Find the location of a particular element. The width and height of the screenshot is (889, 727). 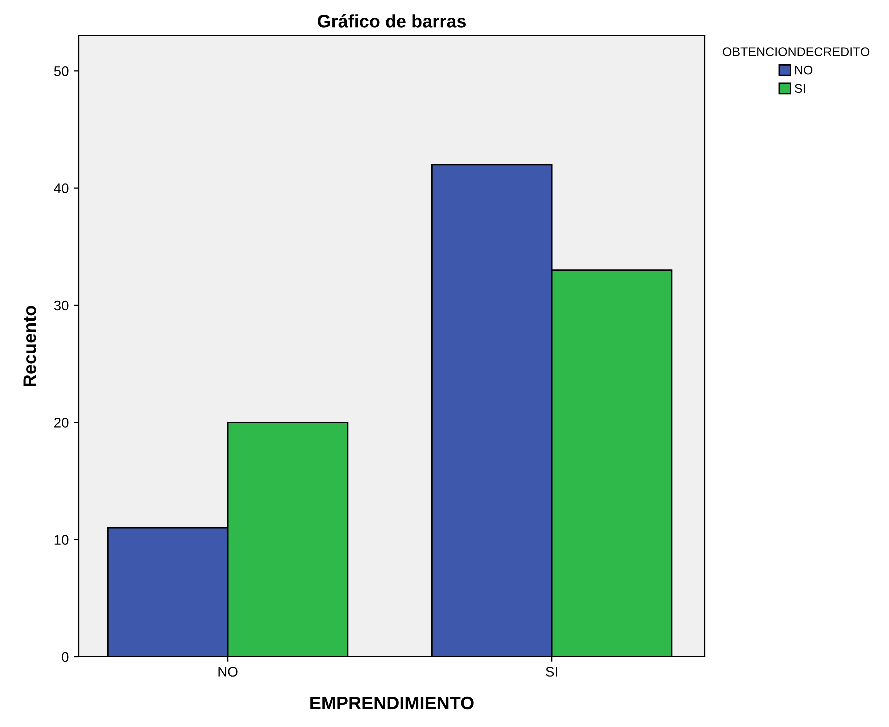

legend-title: OBTENCIONDECREDITO is located at coordinates (796, 52).